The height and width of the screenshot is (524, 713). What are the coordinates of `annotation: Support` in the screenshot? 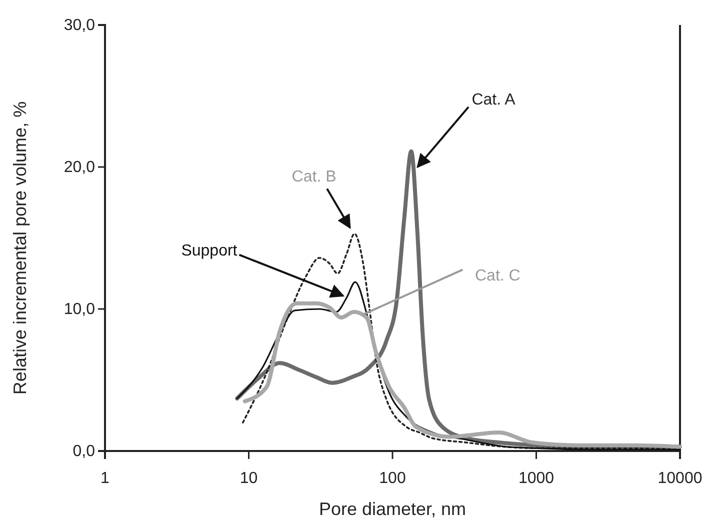 It's located at (209, 251).